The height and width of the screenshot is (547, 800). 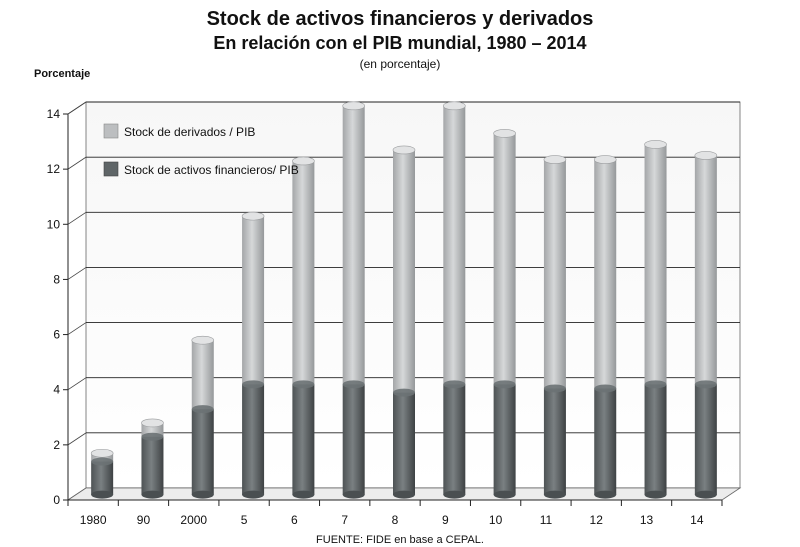 I want to click on y-tick-label: 12, so click(x=54, y=169).